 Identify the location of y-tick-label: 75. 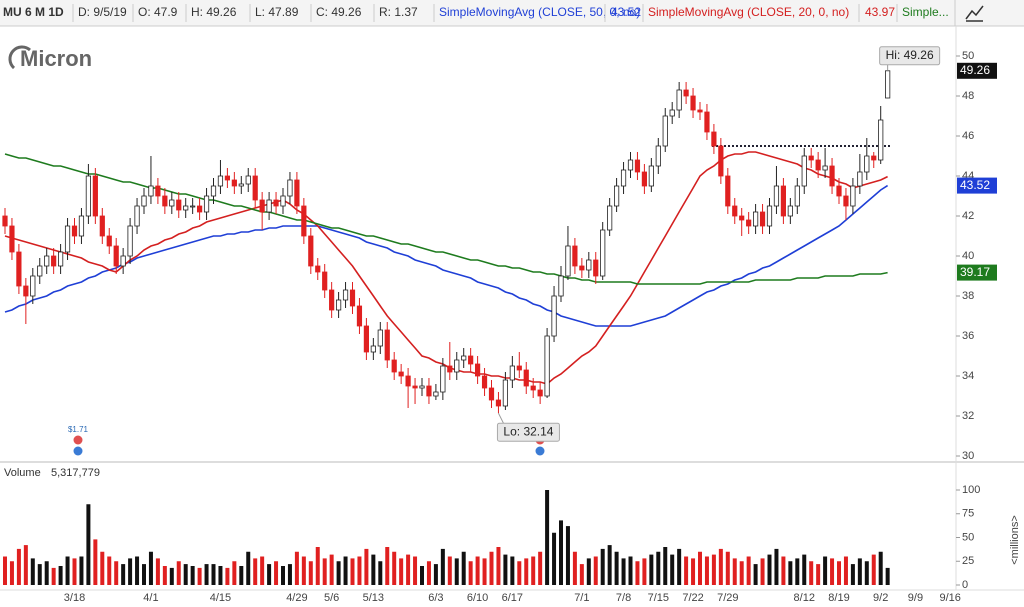
(968, 514).